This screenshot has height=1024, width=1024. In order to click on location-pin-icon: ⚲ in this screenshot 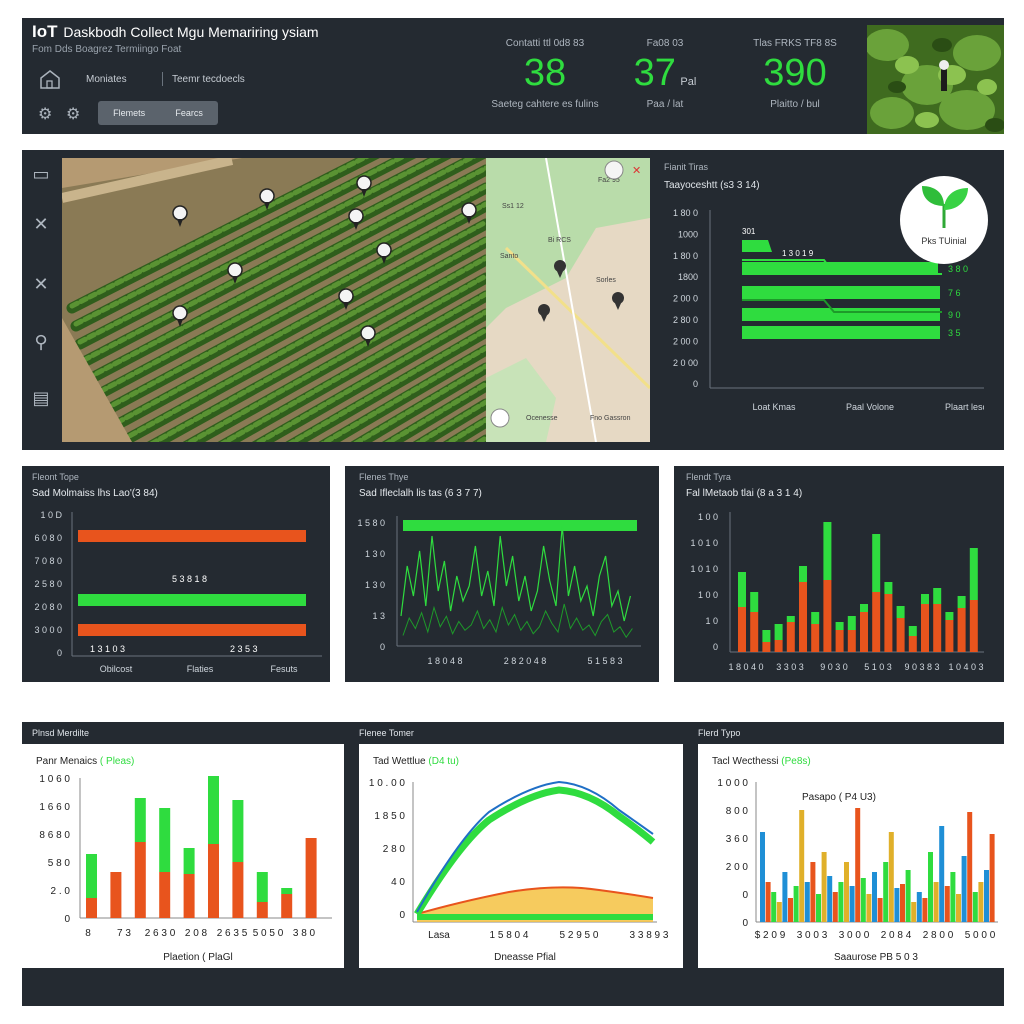, I will do `click(41, 342)`.